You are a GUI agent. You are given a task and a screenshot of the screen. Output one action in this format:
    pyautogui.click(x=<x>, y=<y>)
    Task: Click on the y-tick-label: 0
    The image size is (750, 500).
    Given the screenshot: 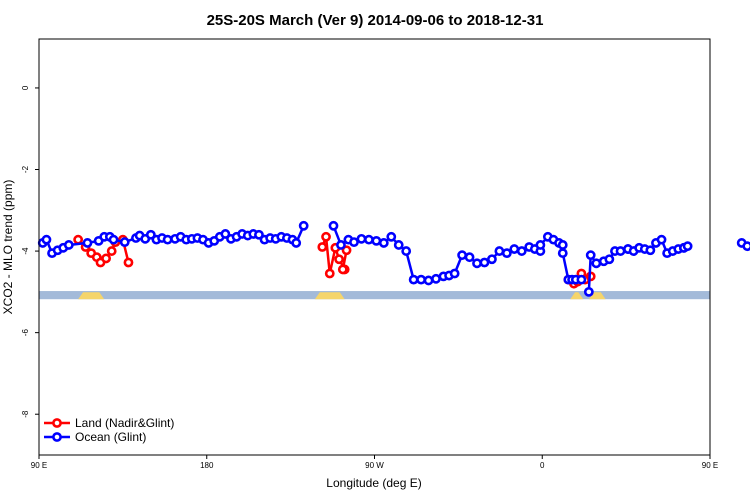 What is the action you would take?
    pyautogui.click(x=25, y=87)
    